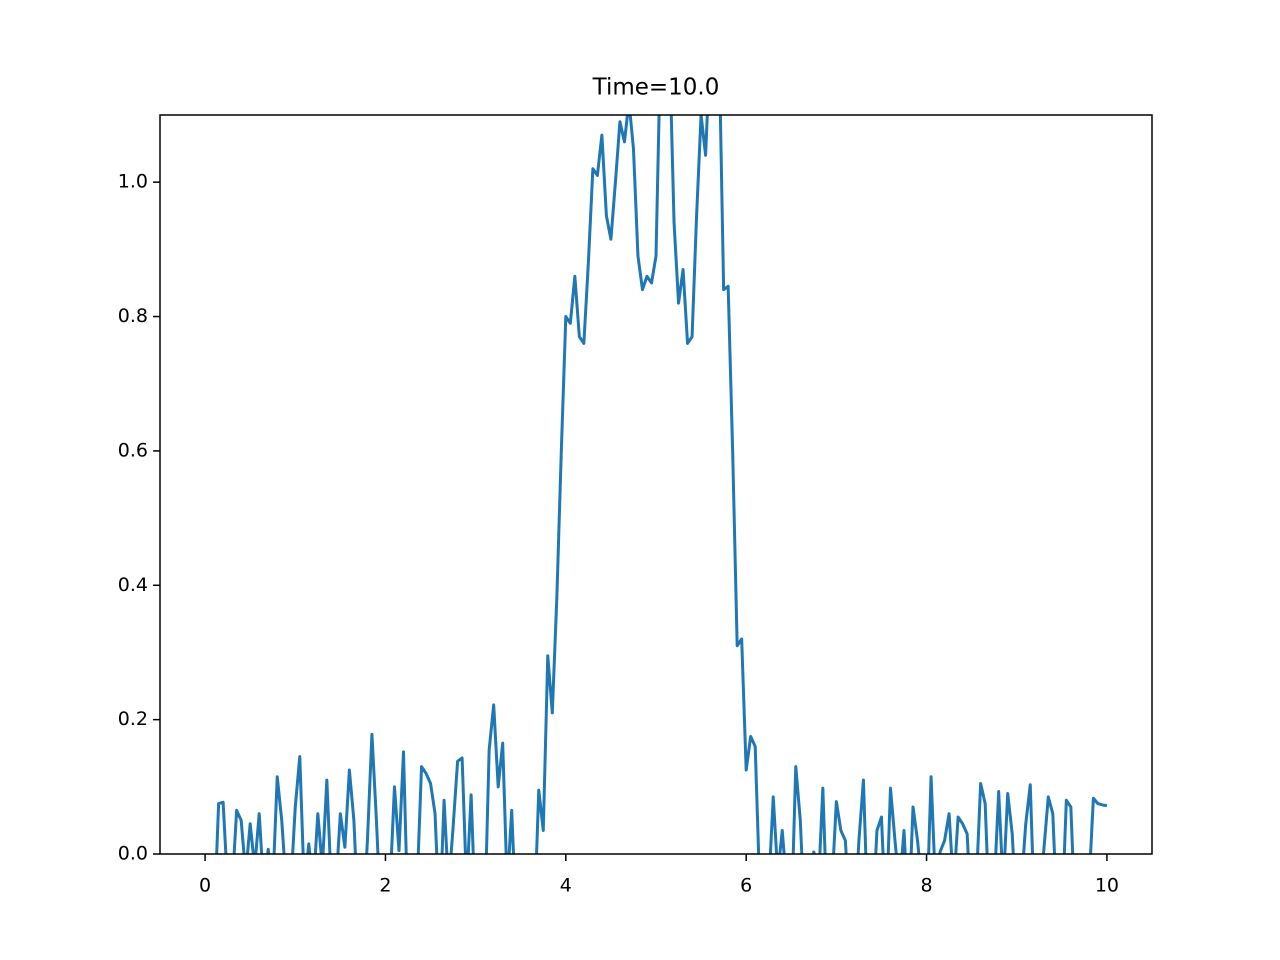  I want to click on x-tick-label: 4, so click(566, 886).